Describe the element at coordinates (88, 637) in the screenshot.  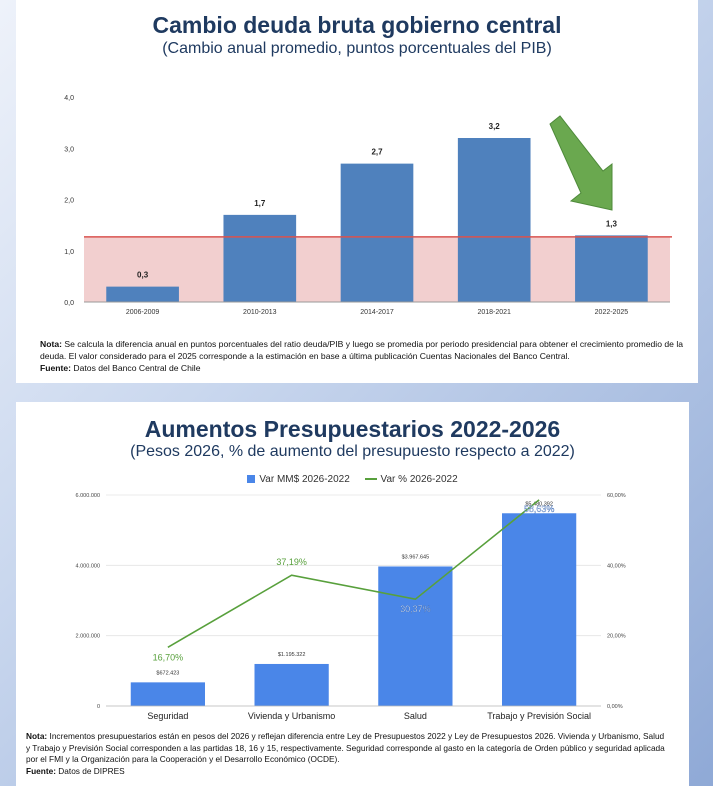
I see `y-tick-label: 2.000.000` at that location.